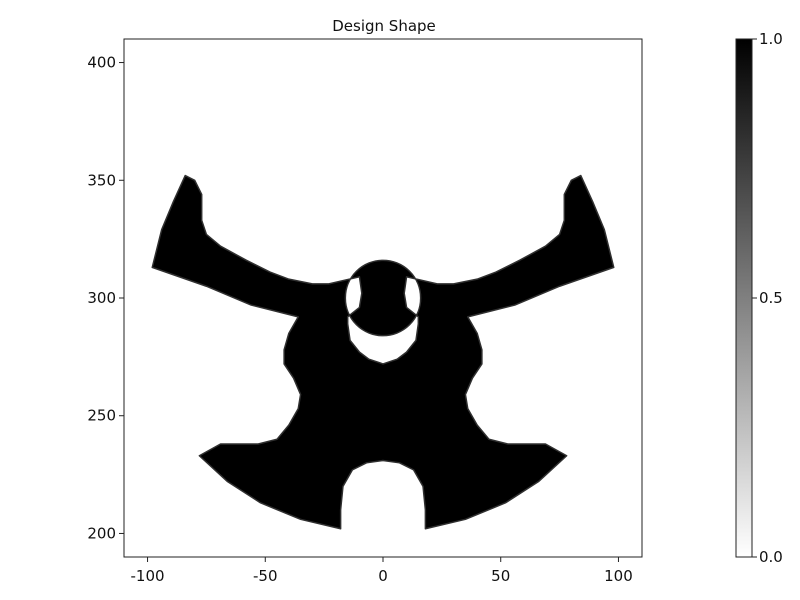 The height and width of the screenshot is (600, 800). What do you see at coordinates (265, 576) in the screenshot?
I see `x-tick-label: -50` at bounding box center [265, 576].